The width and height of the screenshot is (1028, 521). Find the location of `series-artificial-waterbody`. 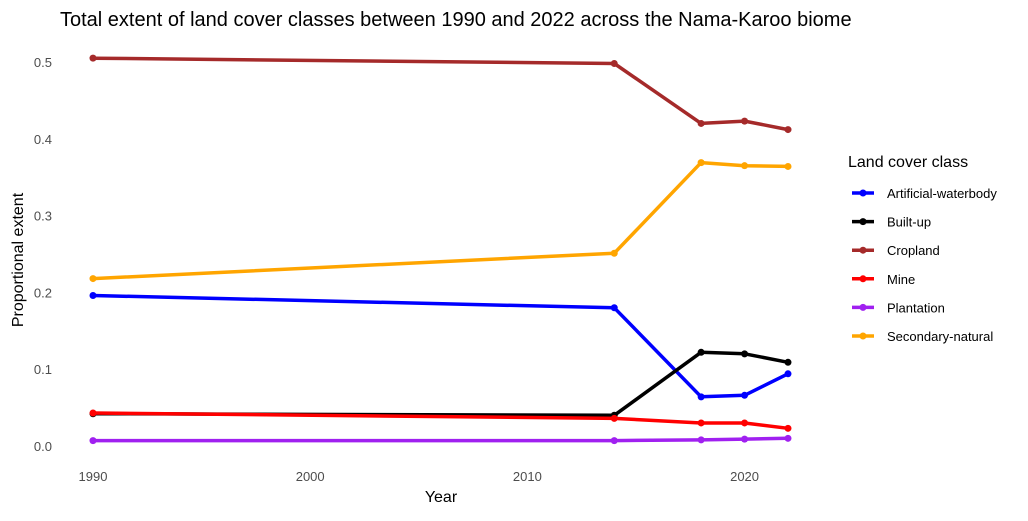

series-artificial-waterbody is located at coordinates (440, 346).